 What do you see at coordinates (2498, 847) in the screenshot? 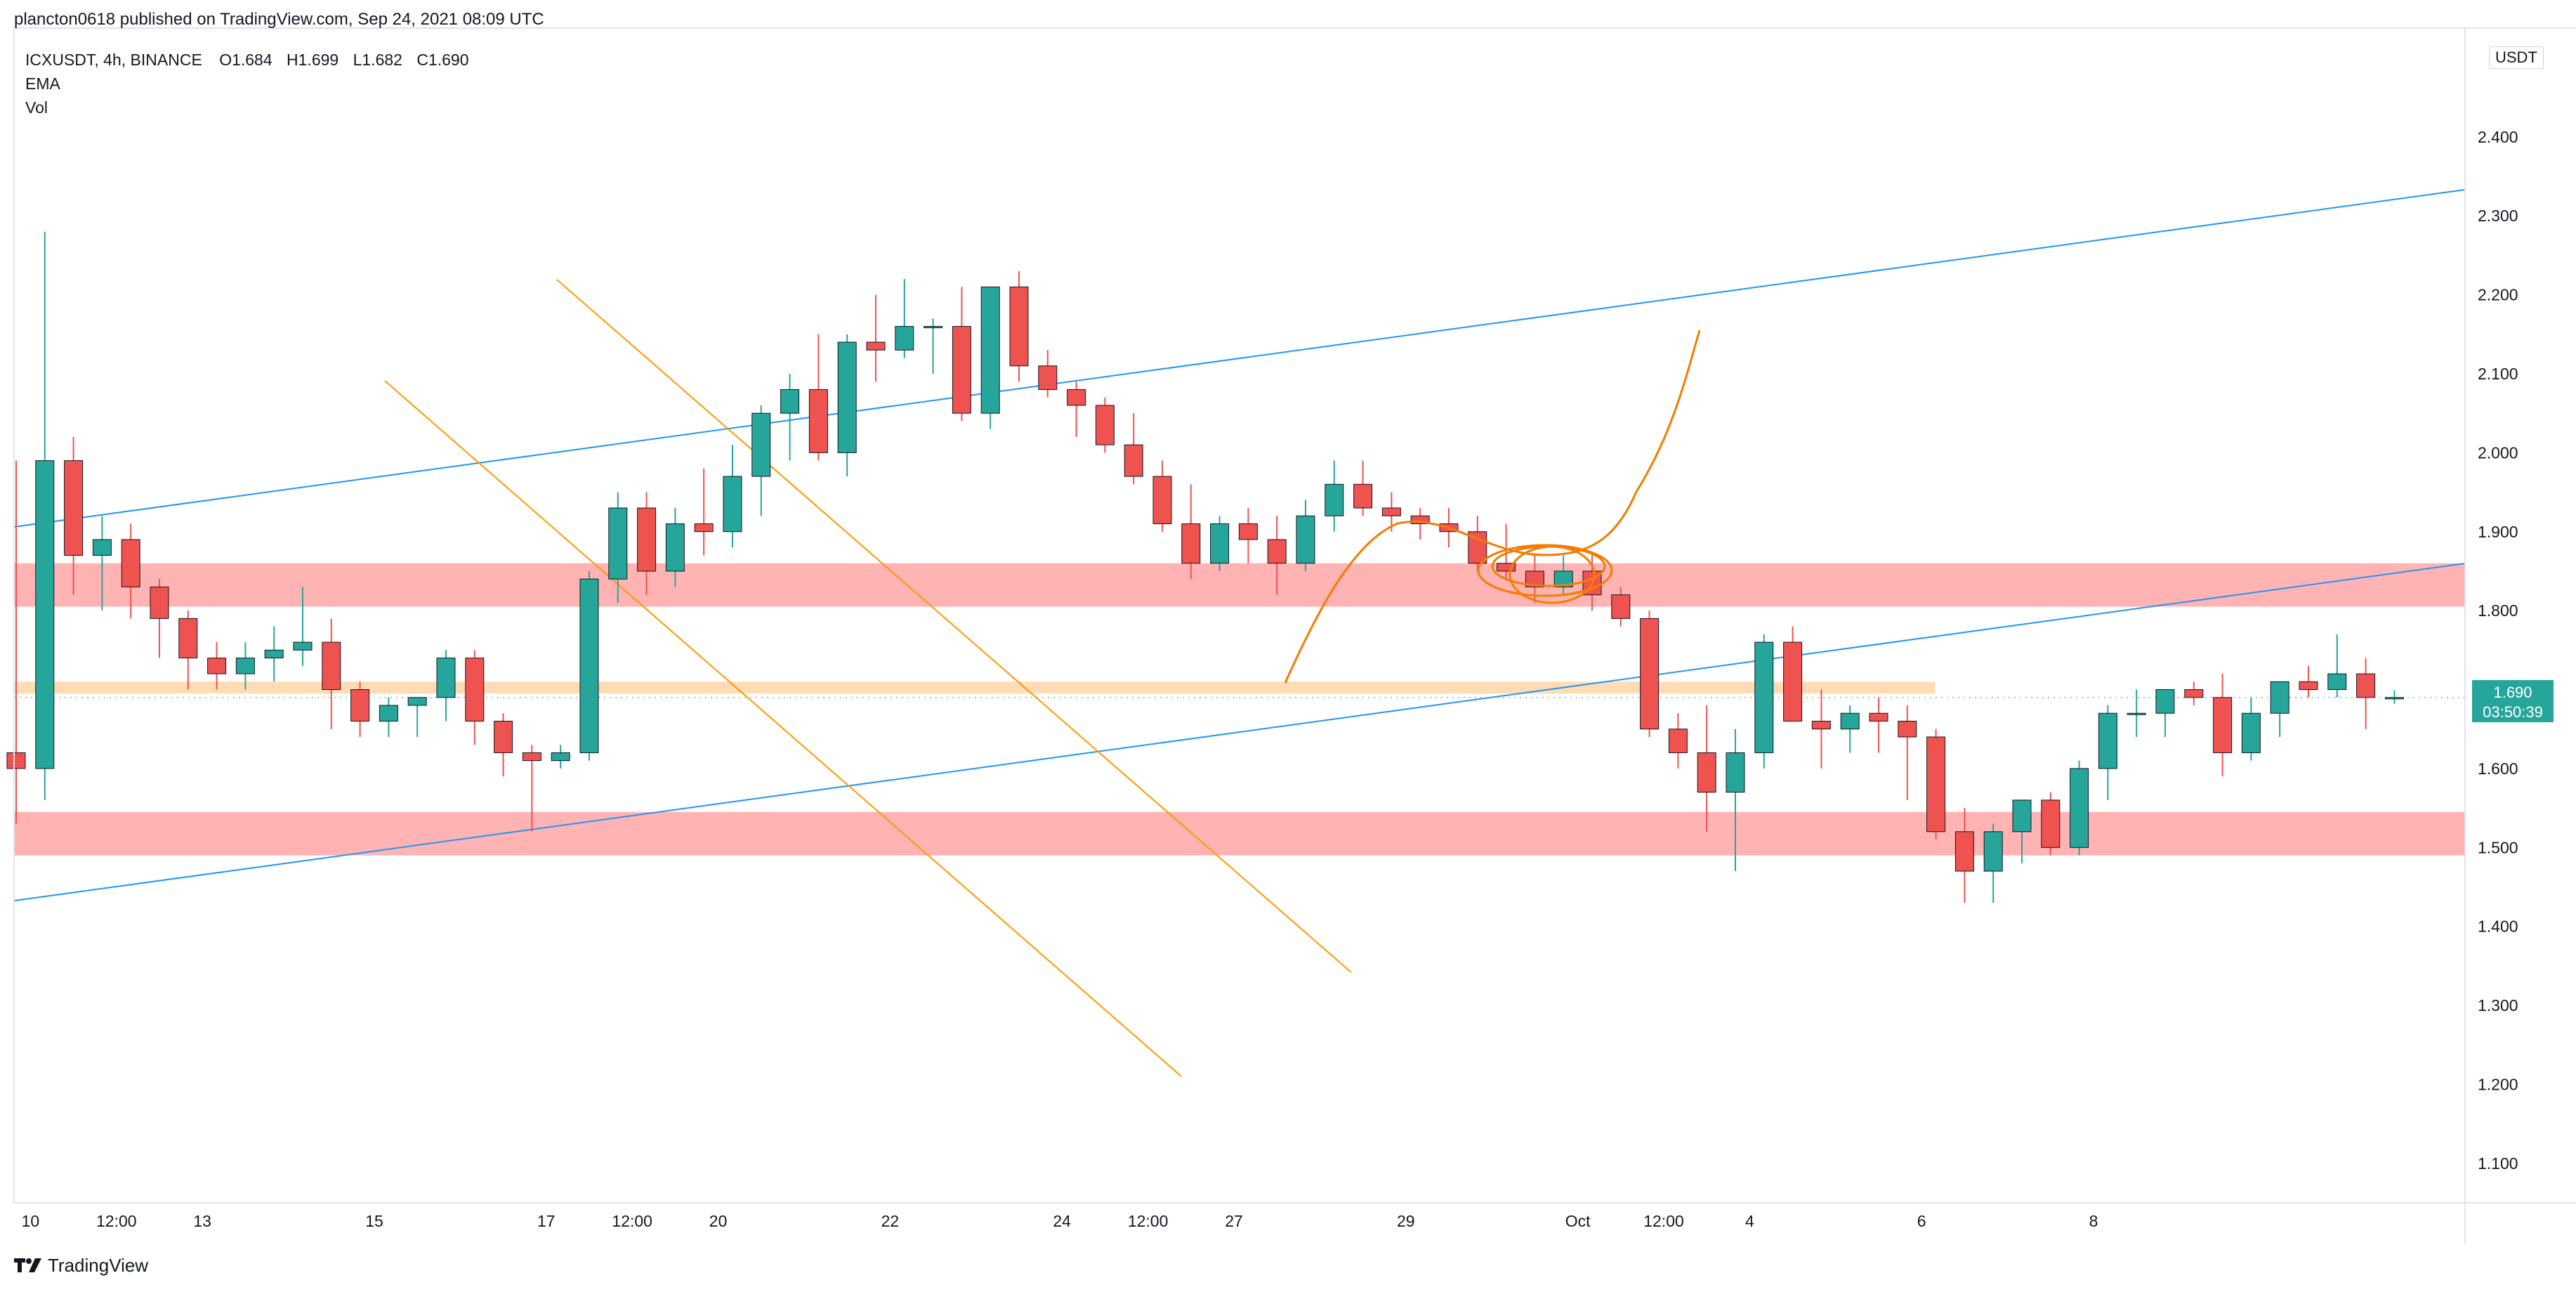
I see `y-tick-label: 1.500` at bounding box center [2498, 847].